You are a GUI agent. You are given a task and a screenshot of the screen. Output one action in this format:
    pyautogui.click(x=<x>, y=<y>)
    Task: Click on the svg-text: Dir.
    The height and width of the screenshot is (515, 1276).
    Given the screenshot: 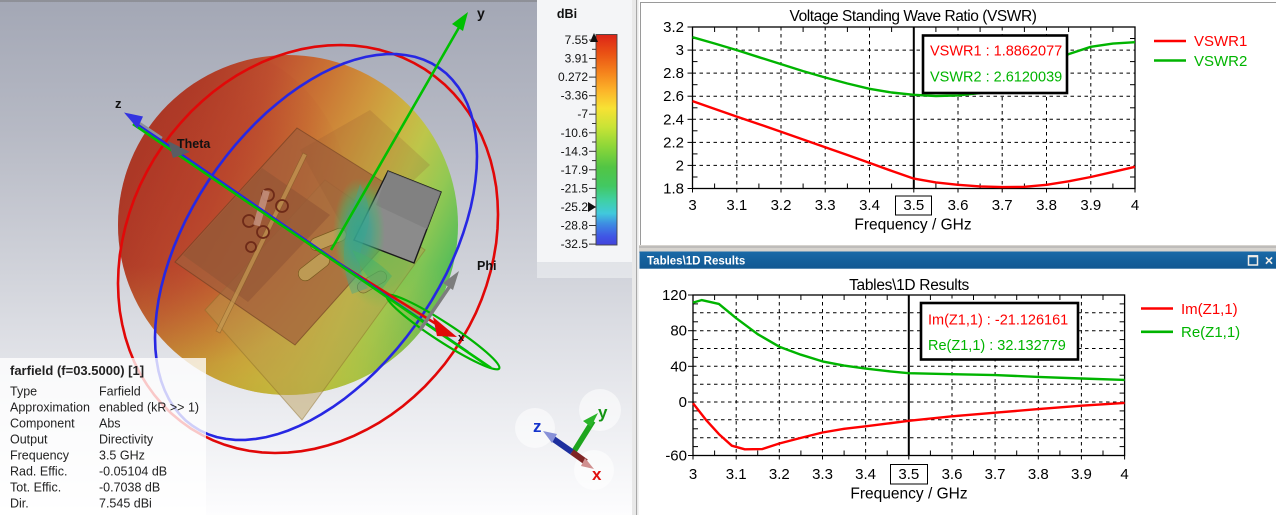 What is the action you would take?
    pyautogui.click(x=19, y=504)
    